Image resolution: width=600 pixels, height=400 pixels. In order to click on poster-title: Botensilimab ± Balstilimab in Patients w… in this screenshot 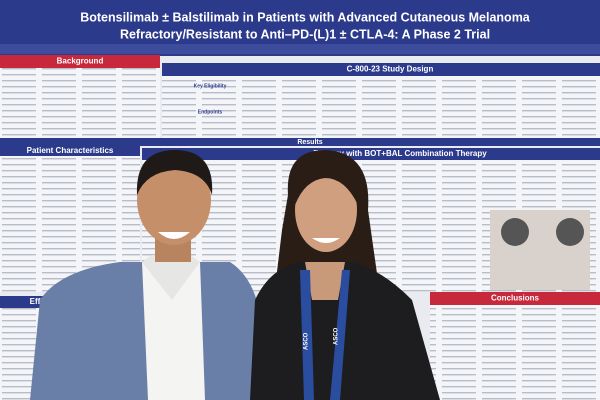, I will do `click(305, 17)`.